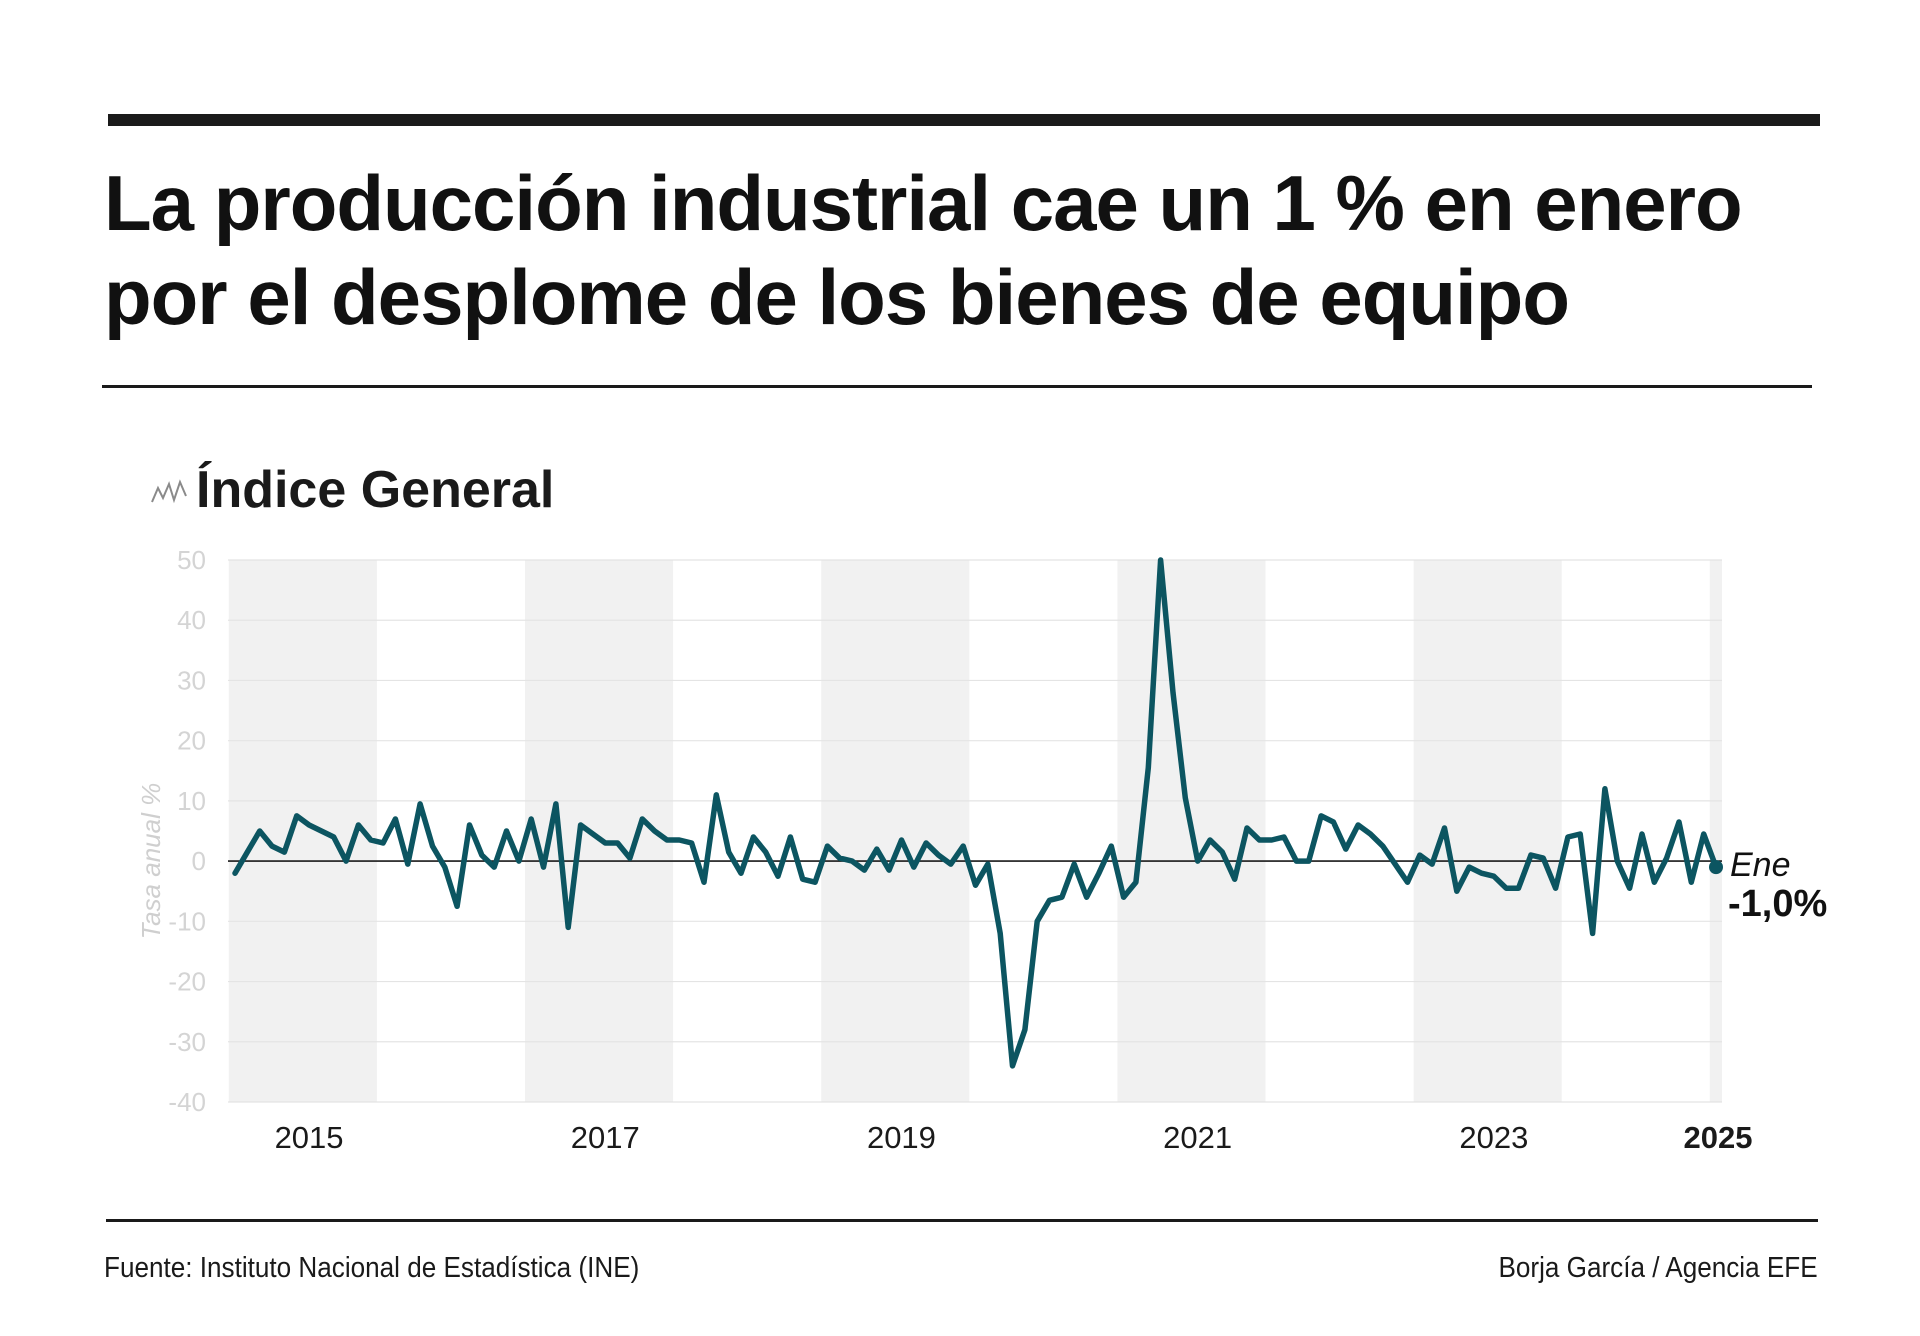 Image resolution: width=1920 pixels, height=1336 pixels. What do you see at coordinates (375, 490) in the screenshot?
I see `chart-title: Índice General` at bounding box center [375, 490].